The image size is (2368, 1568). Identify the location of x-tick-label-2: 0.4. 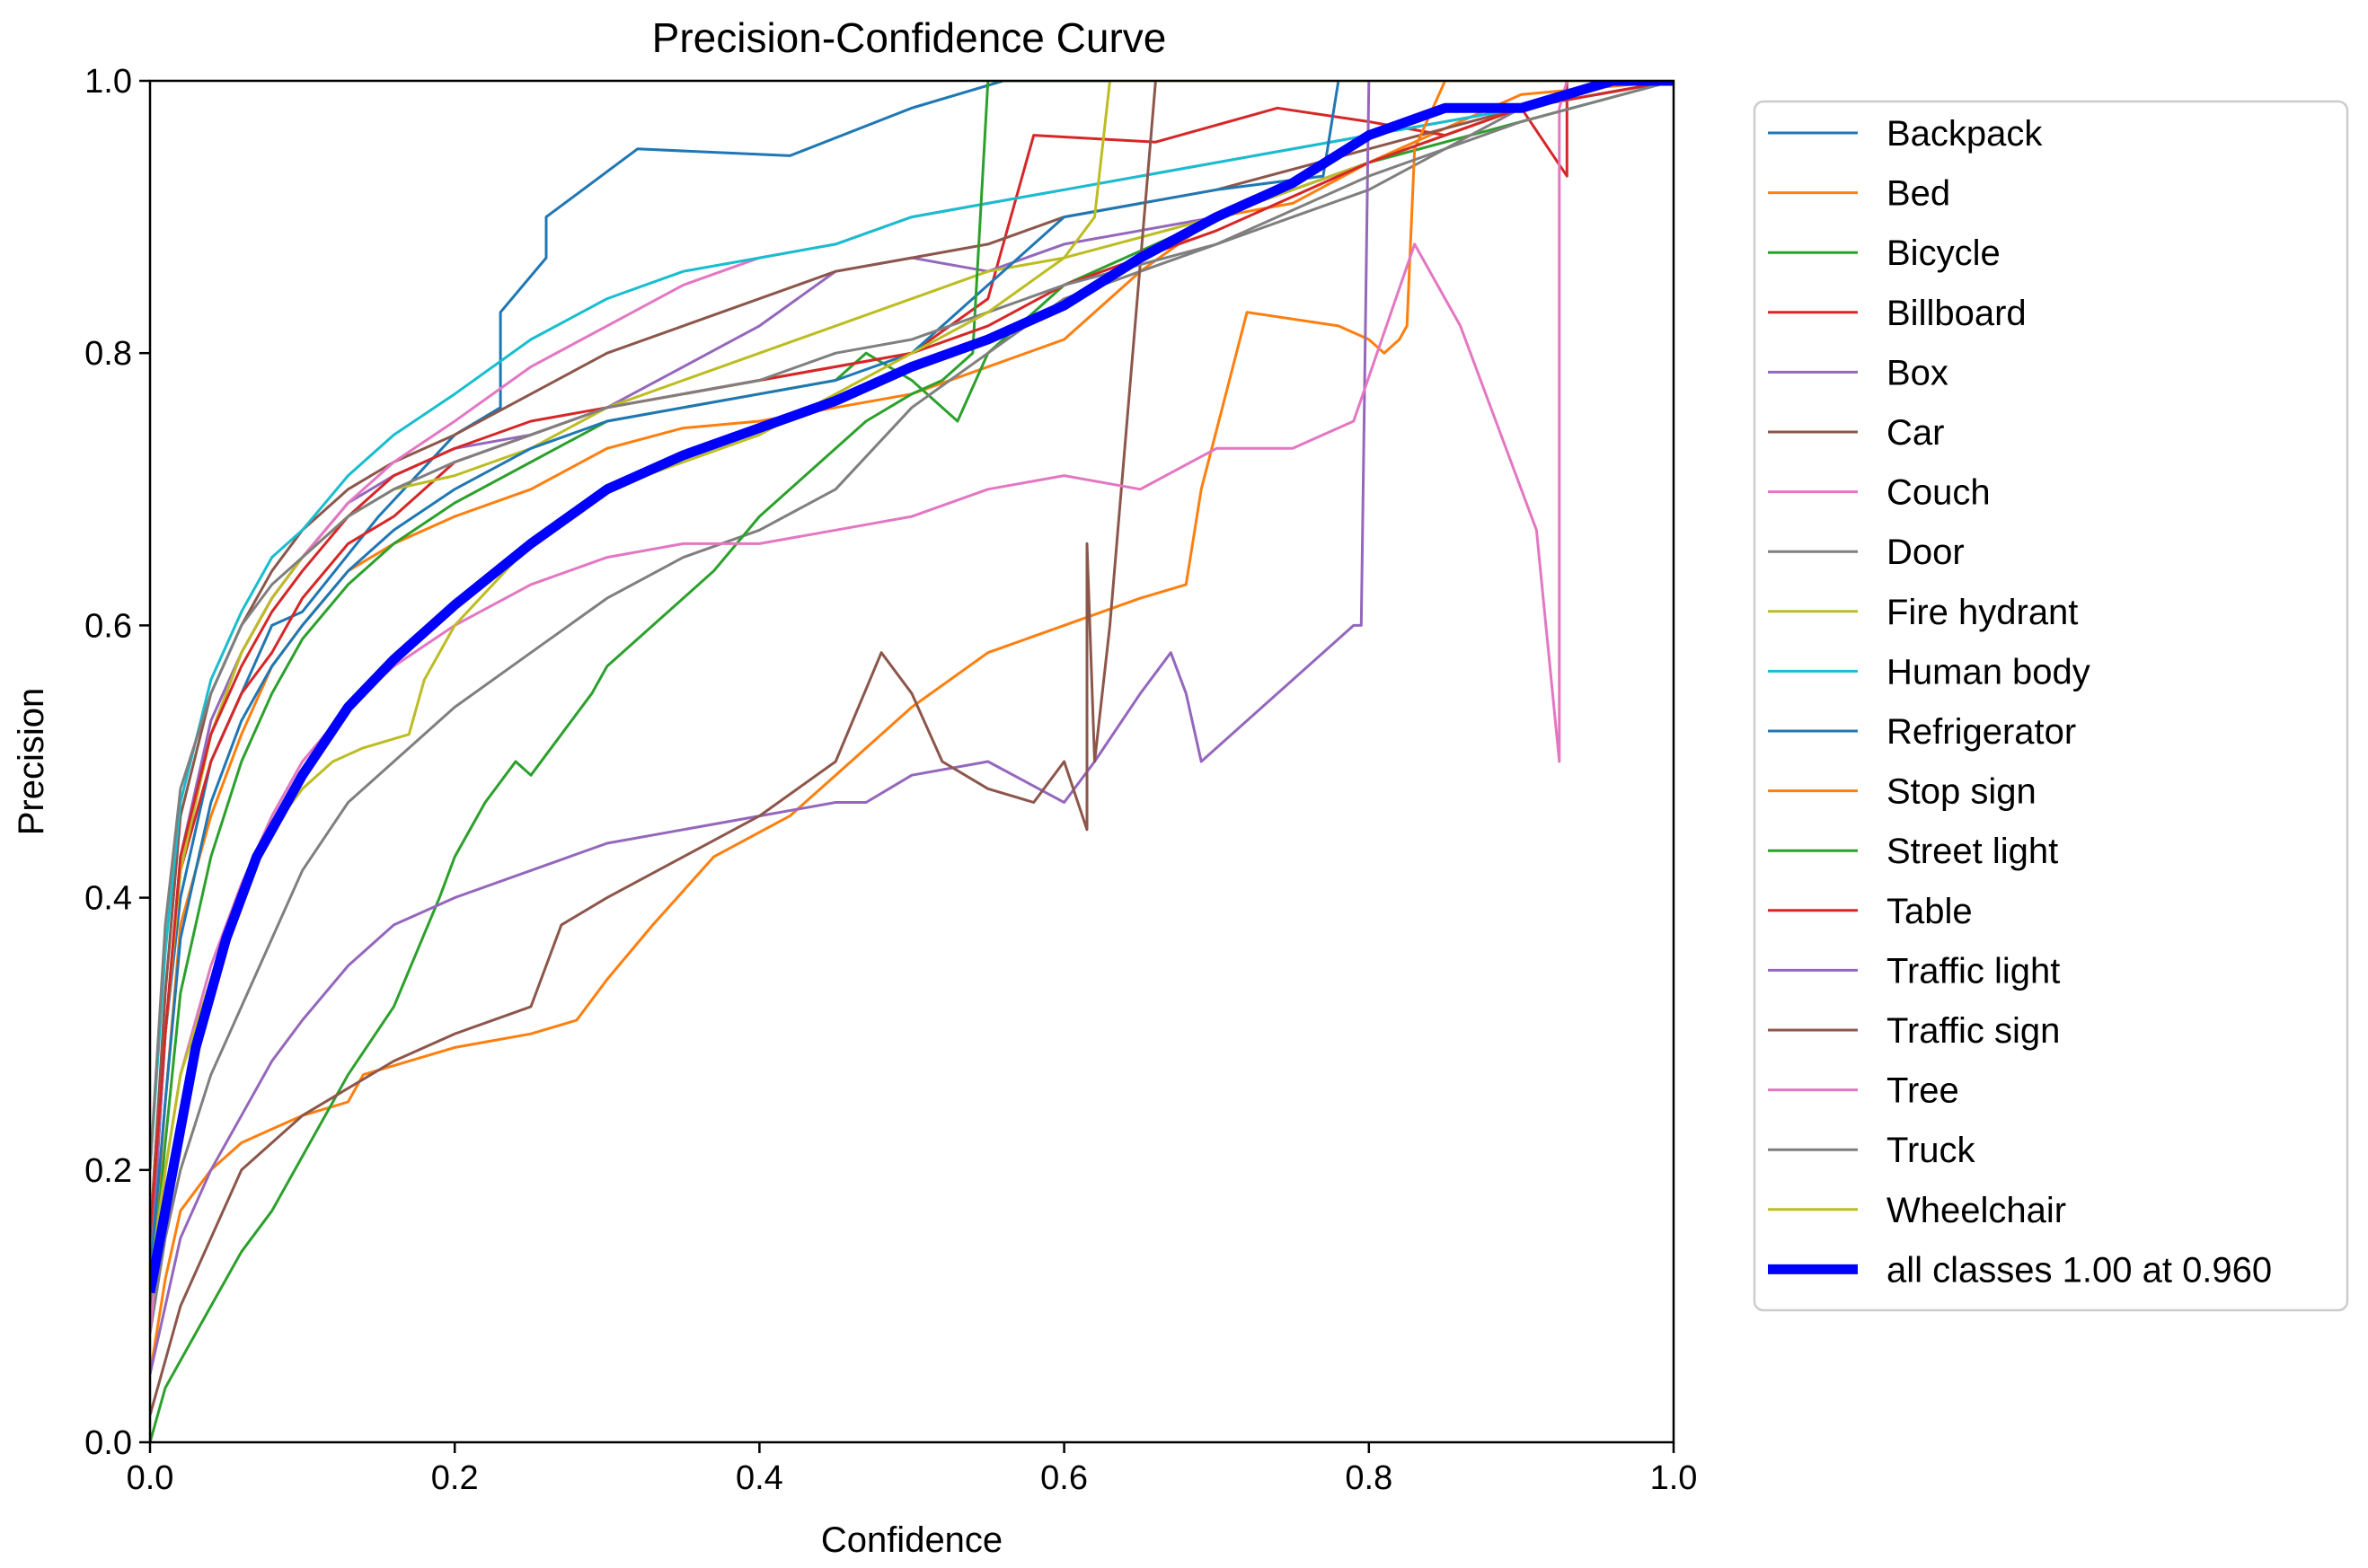
(759, 1478).